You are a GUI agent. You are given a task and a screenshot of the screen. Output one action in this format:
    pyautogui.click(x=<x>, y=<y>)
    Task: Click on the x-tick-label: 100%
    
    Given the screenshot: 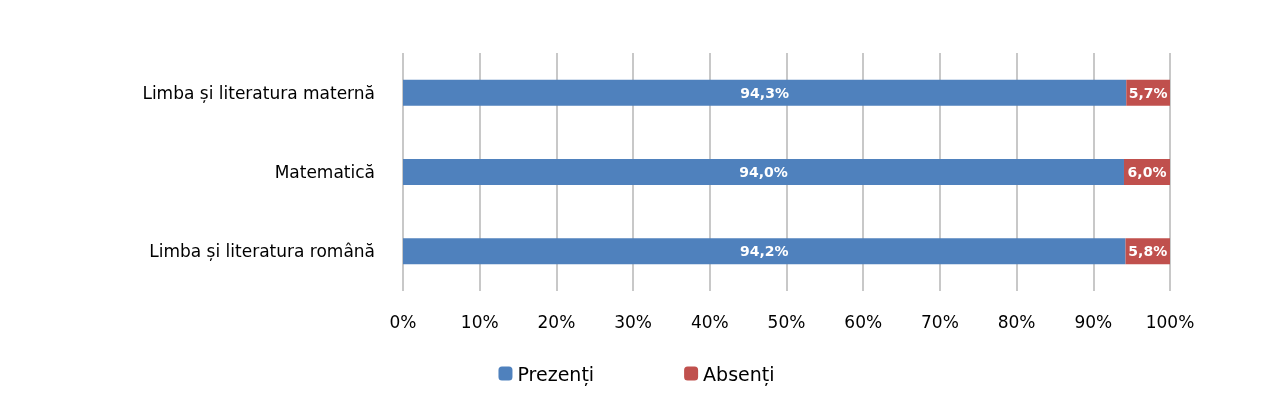 What is the action you would take?
    pyautogui.click(x=1170, y=321)
    